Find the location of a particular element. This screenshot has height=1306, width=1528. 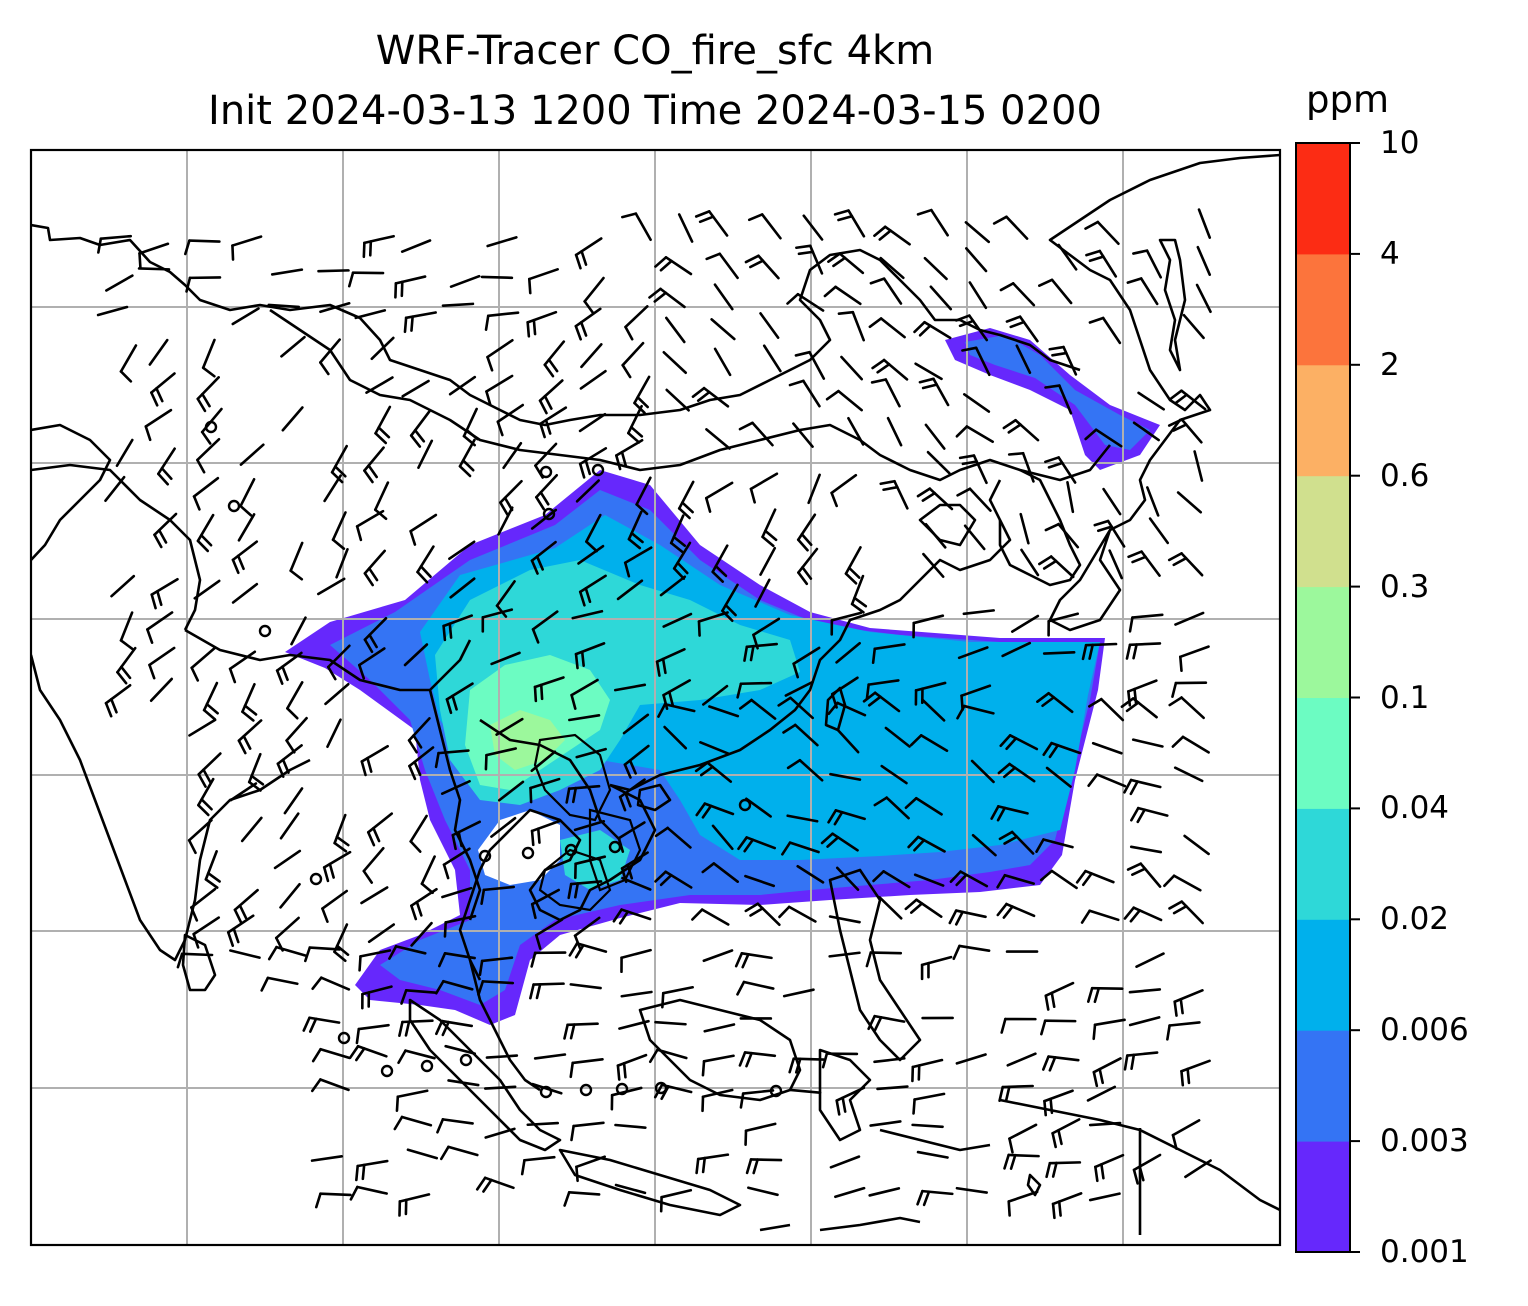

colorbar-tick-label: 0.6 is located at coordinates (1405, 475).